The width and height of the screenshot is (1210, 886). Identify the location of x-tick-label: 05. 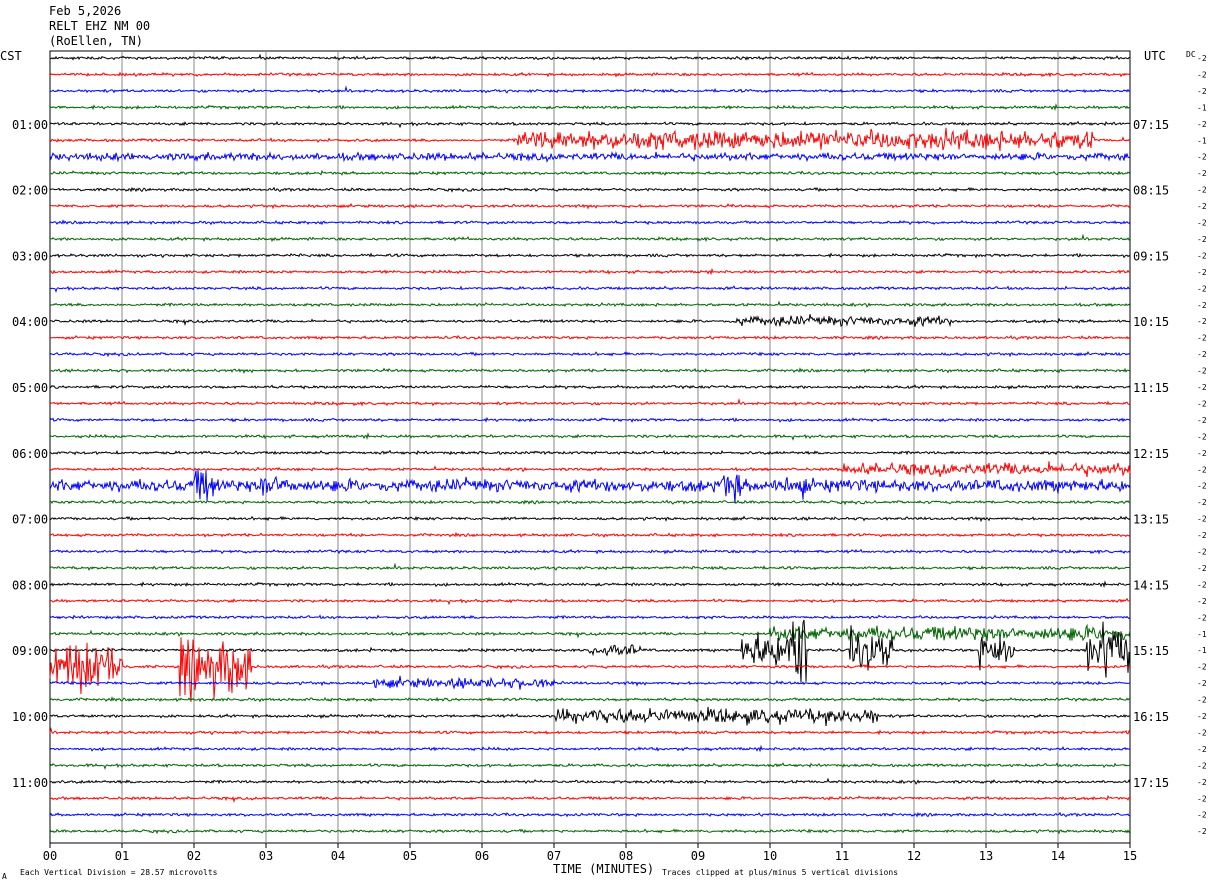
(410, 856).